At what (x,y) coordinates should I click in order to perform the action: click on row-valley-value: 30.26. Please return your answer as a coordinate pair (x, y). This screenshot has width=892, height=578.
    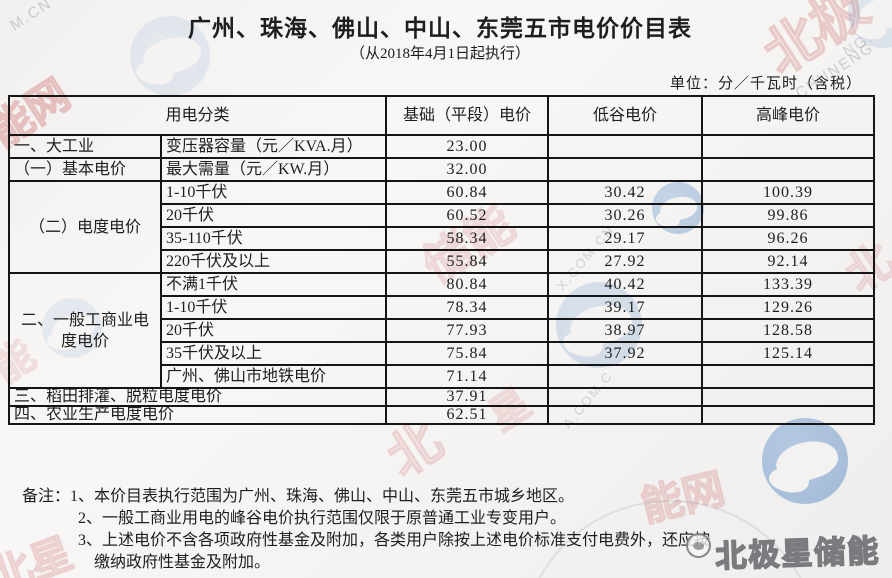
    Looking at the image, I should click on (625, 215).